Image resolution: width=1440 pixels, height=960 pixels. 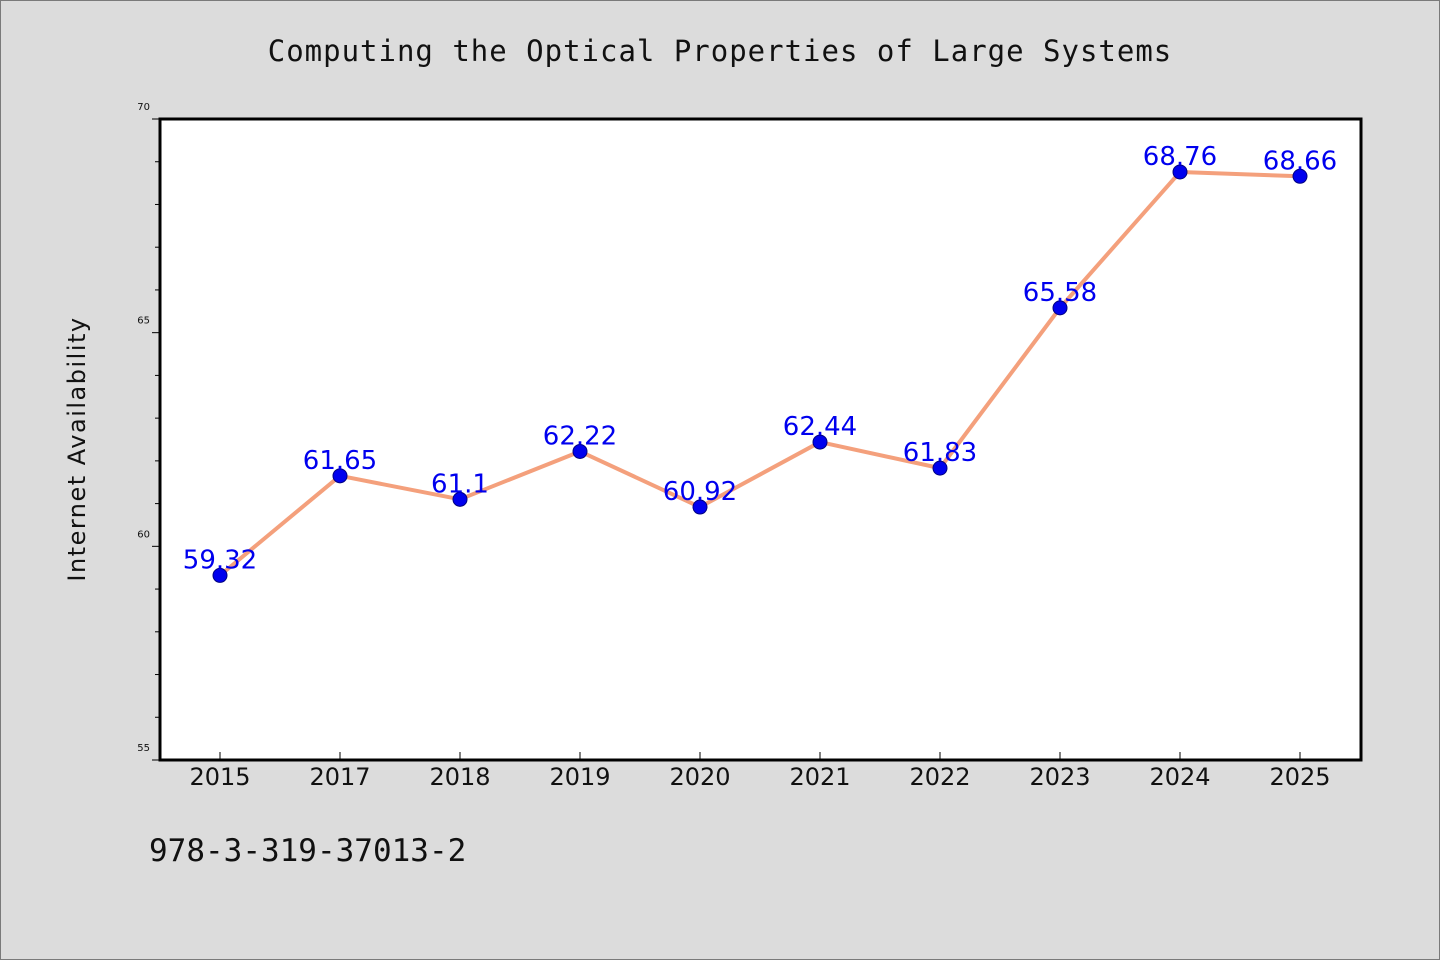 I want to click on x-tick-label: 2017, so click(x=339, y=777).